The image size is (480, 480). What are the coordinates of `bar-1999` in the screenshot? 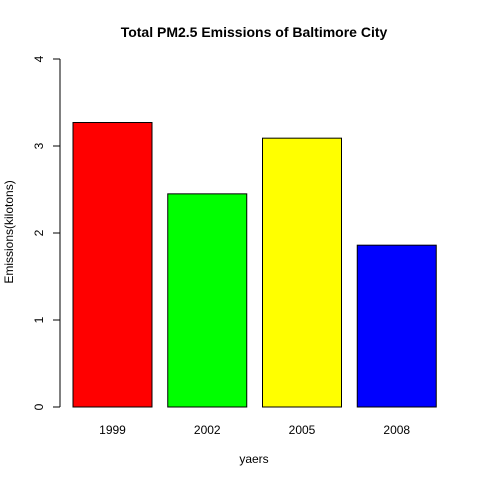 It's located at (112, 265).